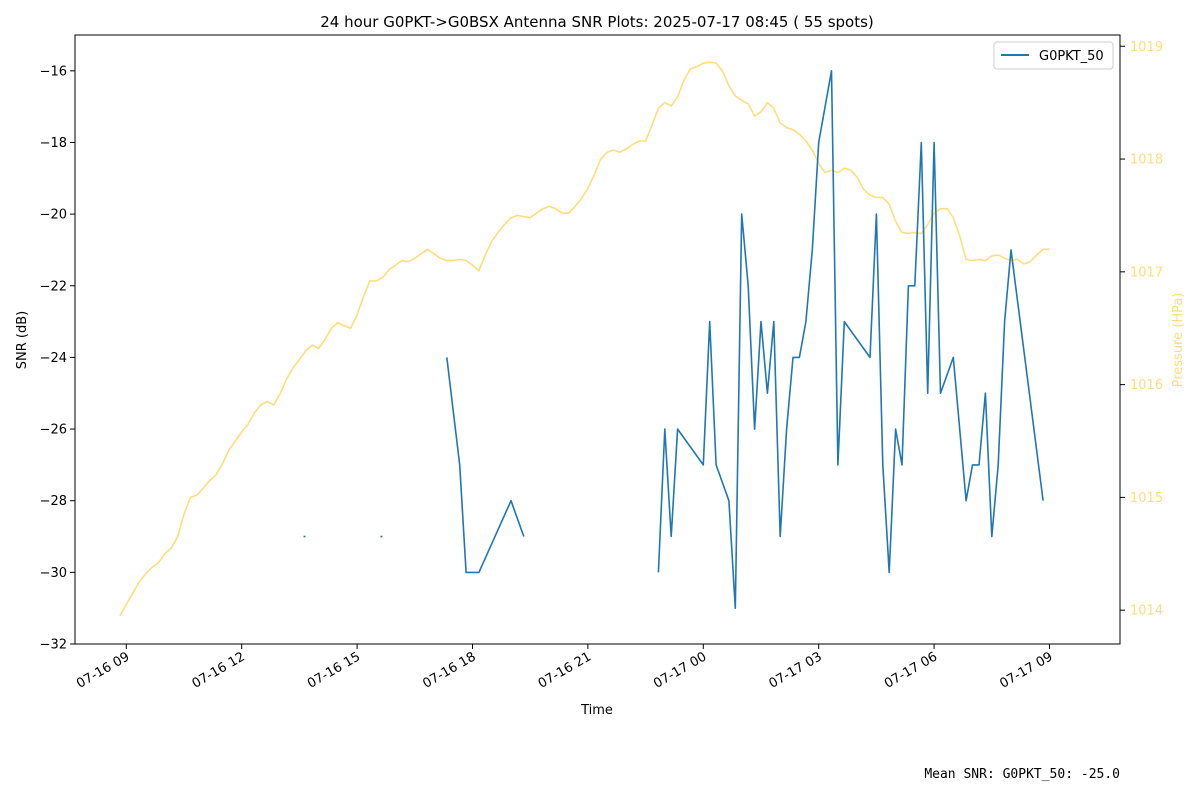 The height and width of the screenshot is (800, 1200). What do you see at coordinates (53, 71) in the screenshot?
I see `y-tick-label: −16` at bounding box center [53, 71].